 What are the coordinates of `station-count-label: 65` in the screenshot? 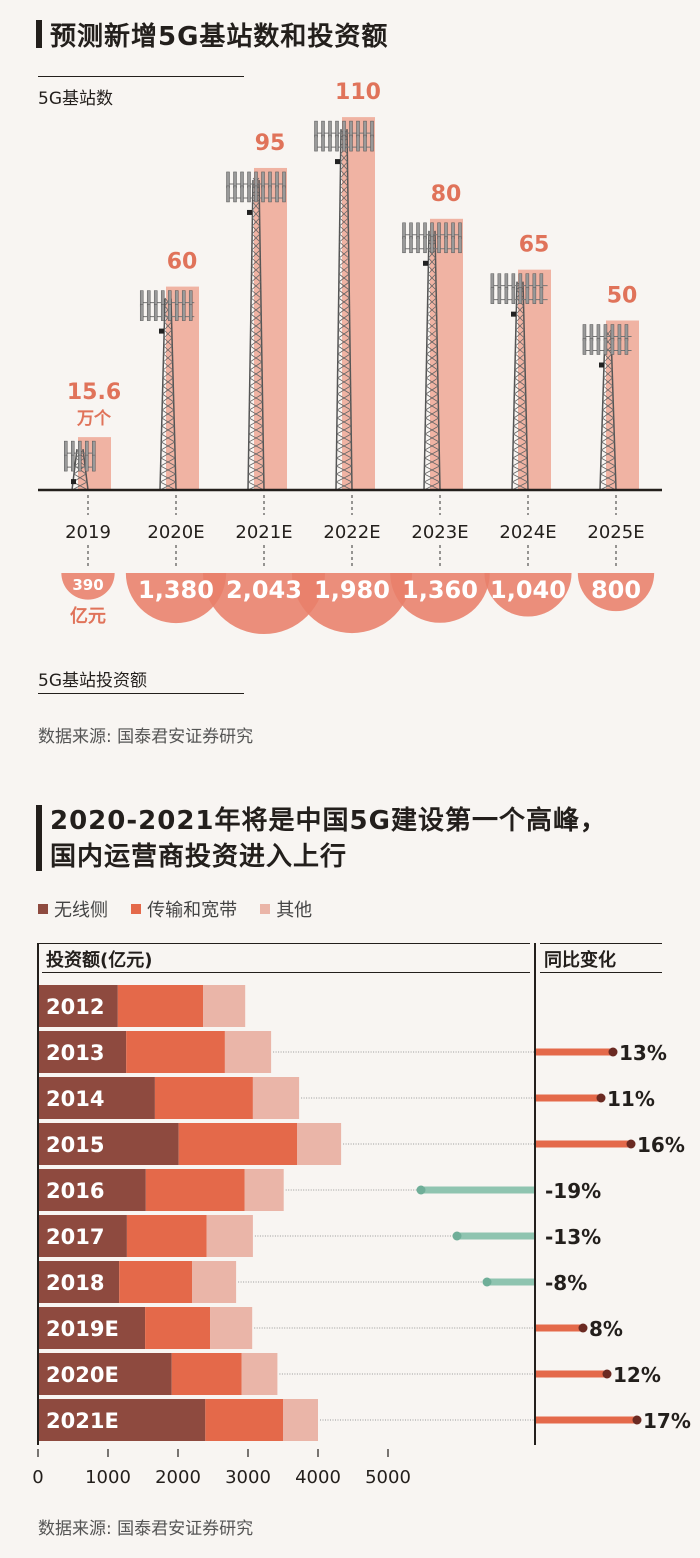 It's located at (534, 245).